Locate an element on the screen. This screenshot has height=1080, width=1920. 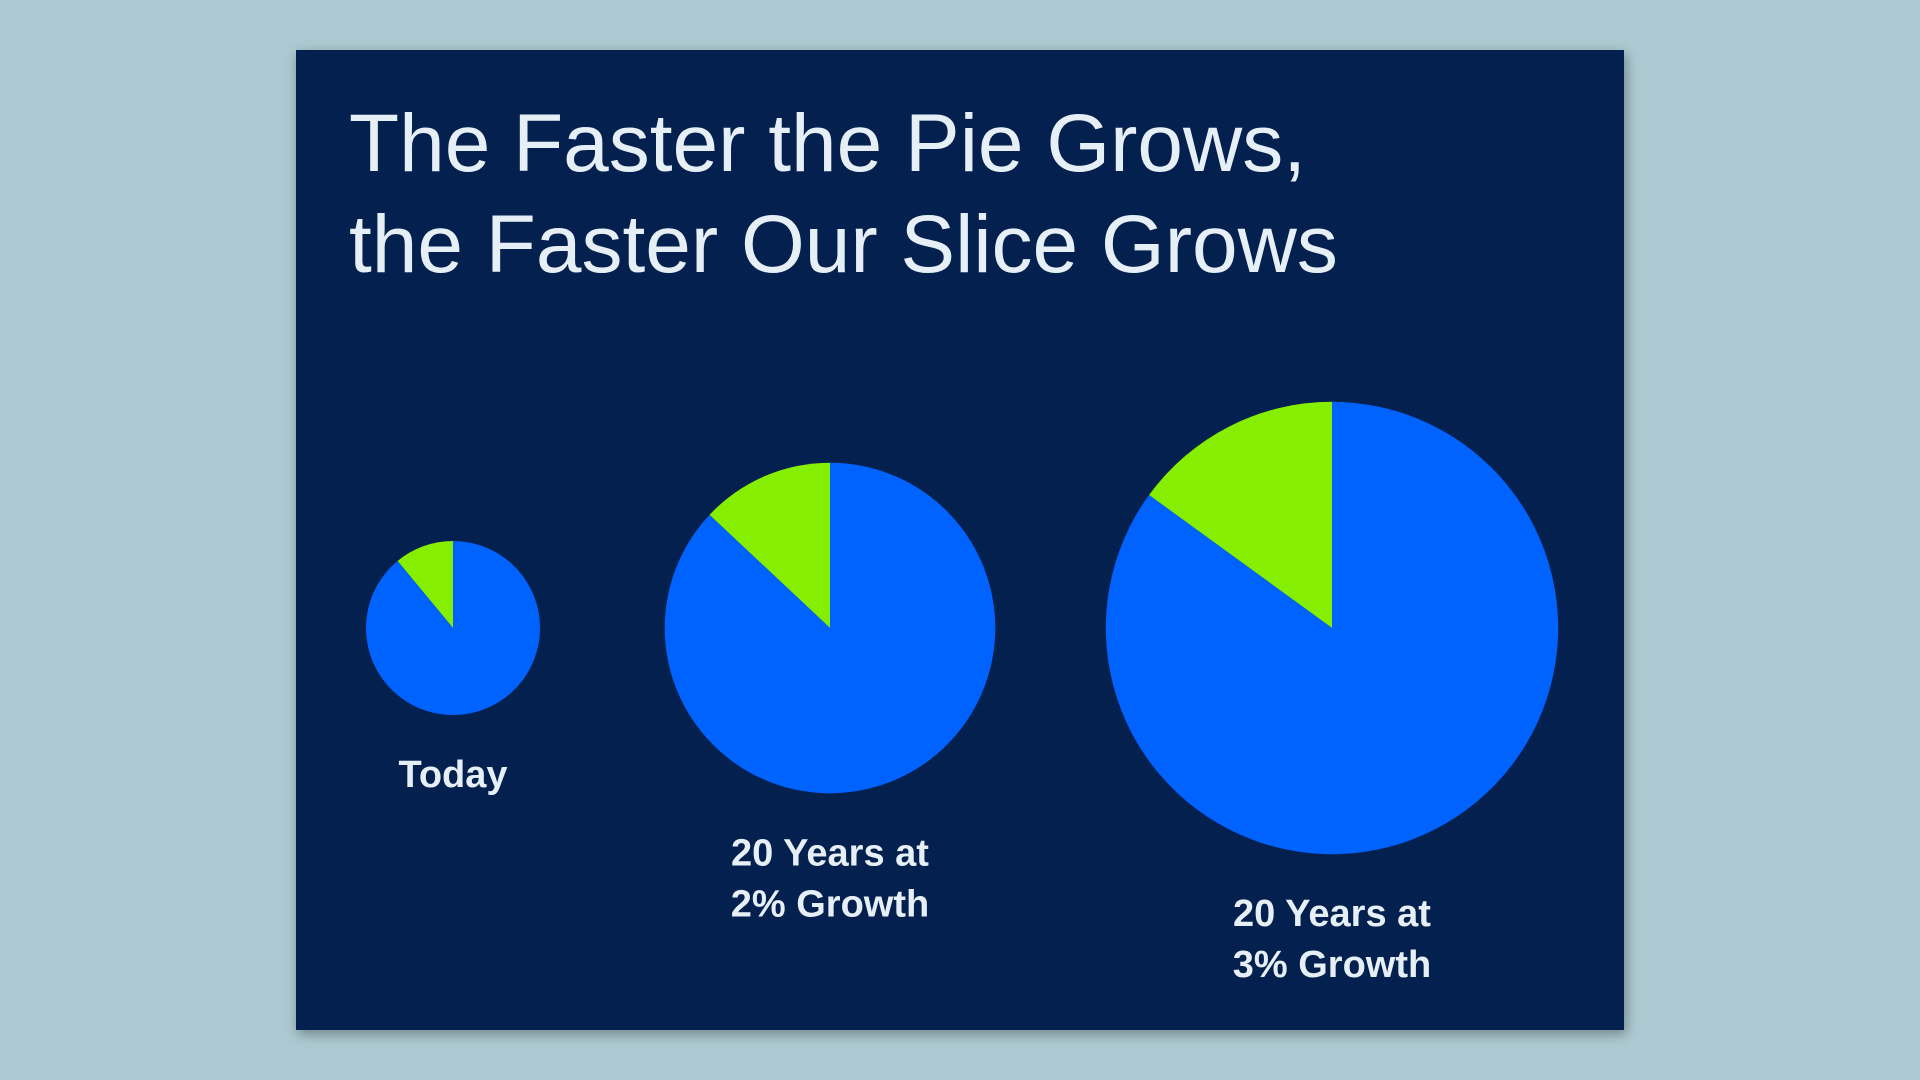
chart-title: the Faster Our Slice Grows is located at coordinates (843, 244).